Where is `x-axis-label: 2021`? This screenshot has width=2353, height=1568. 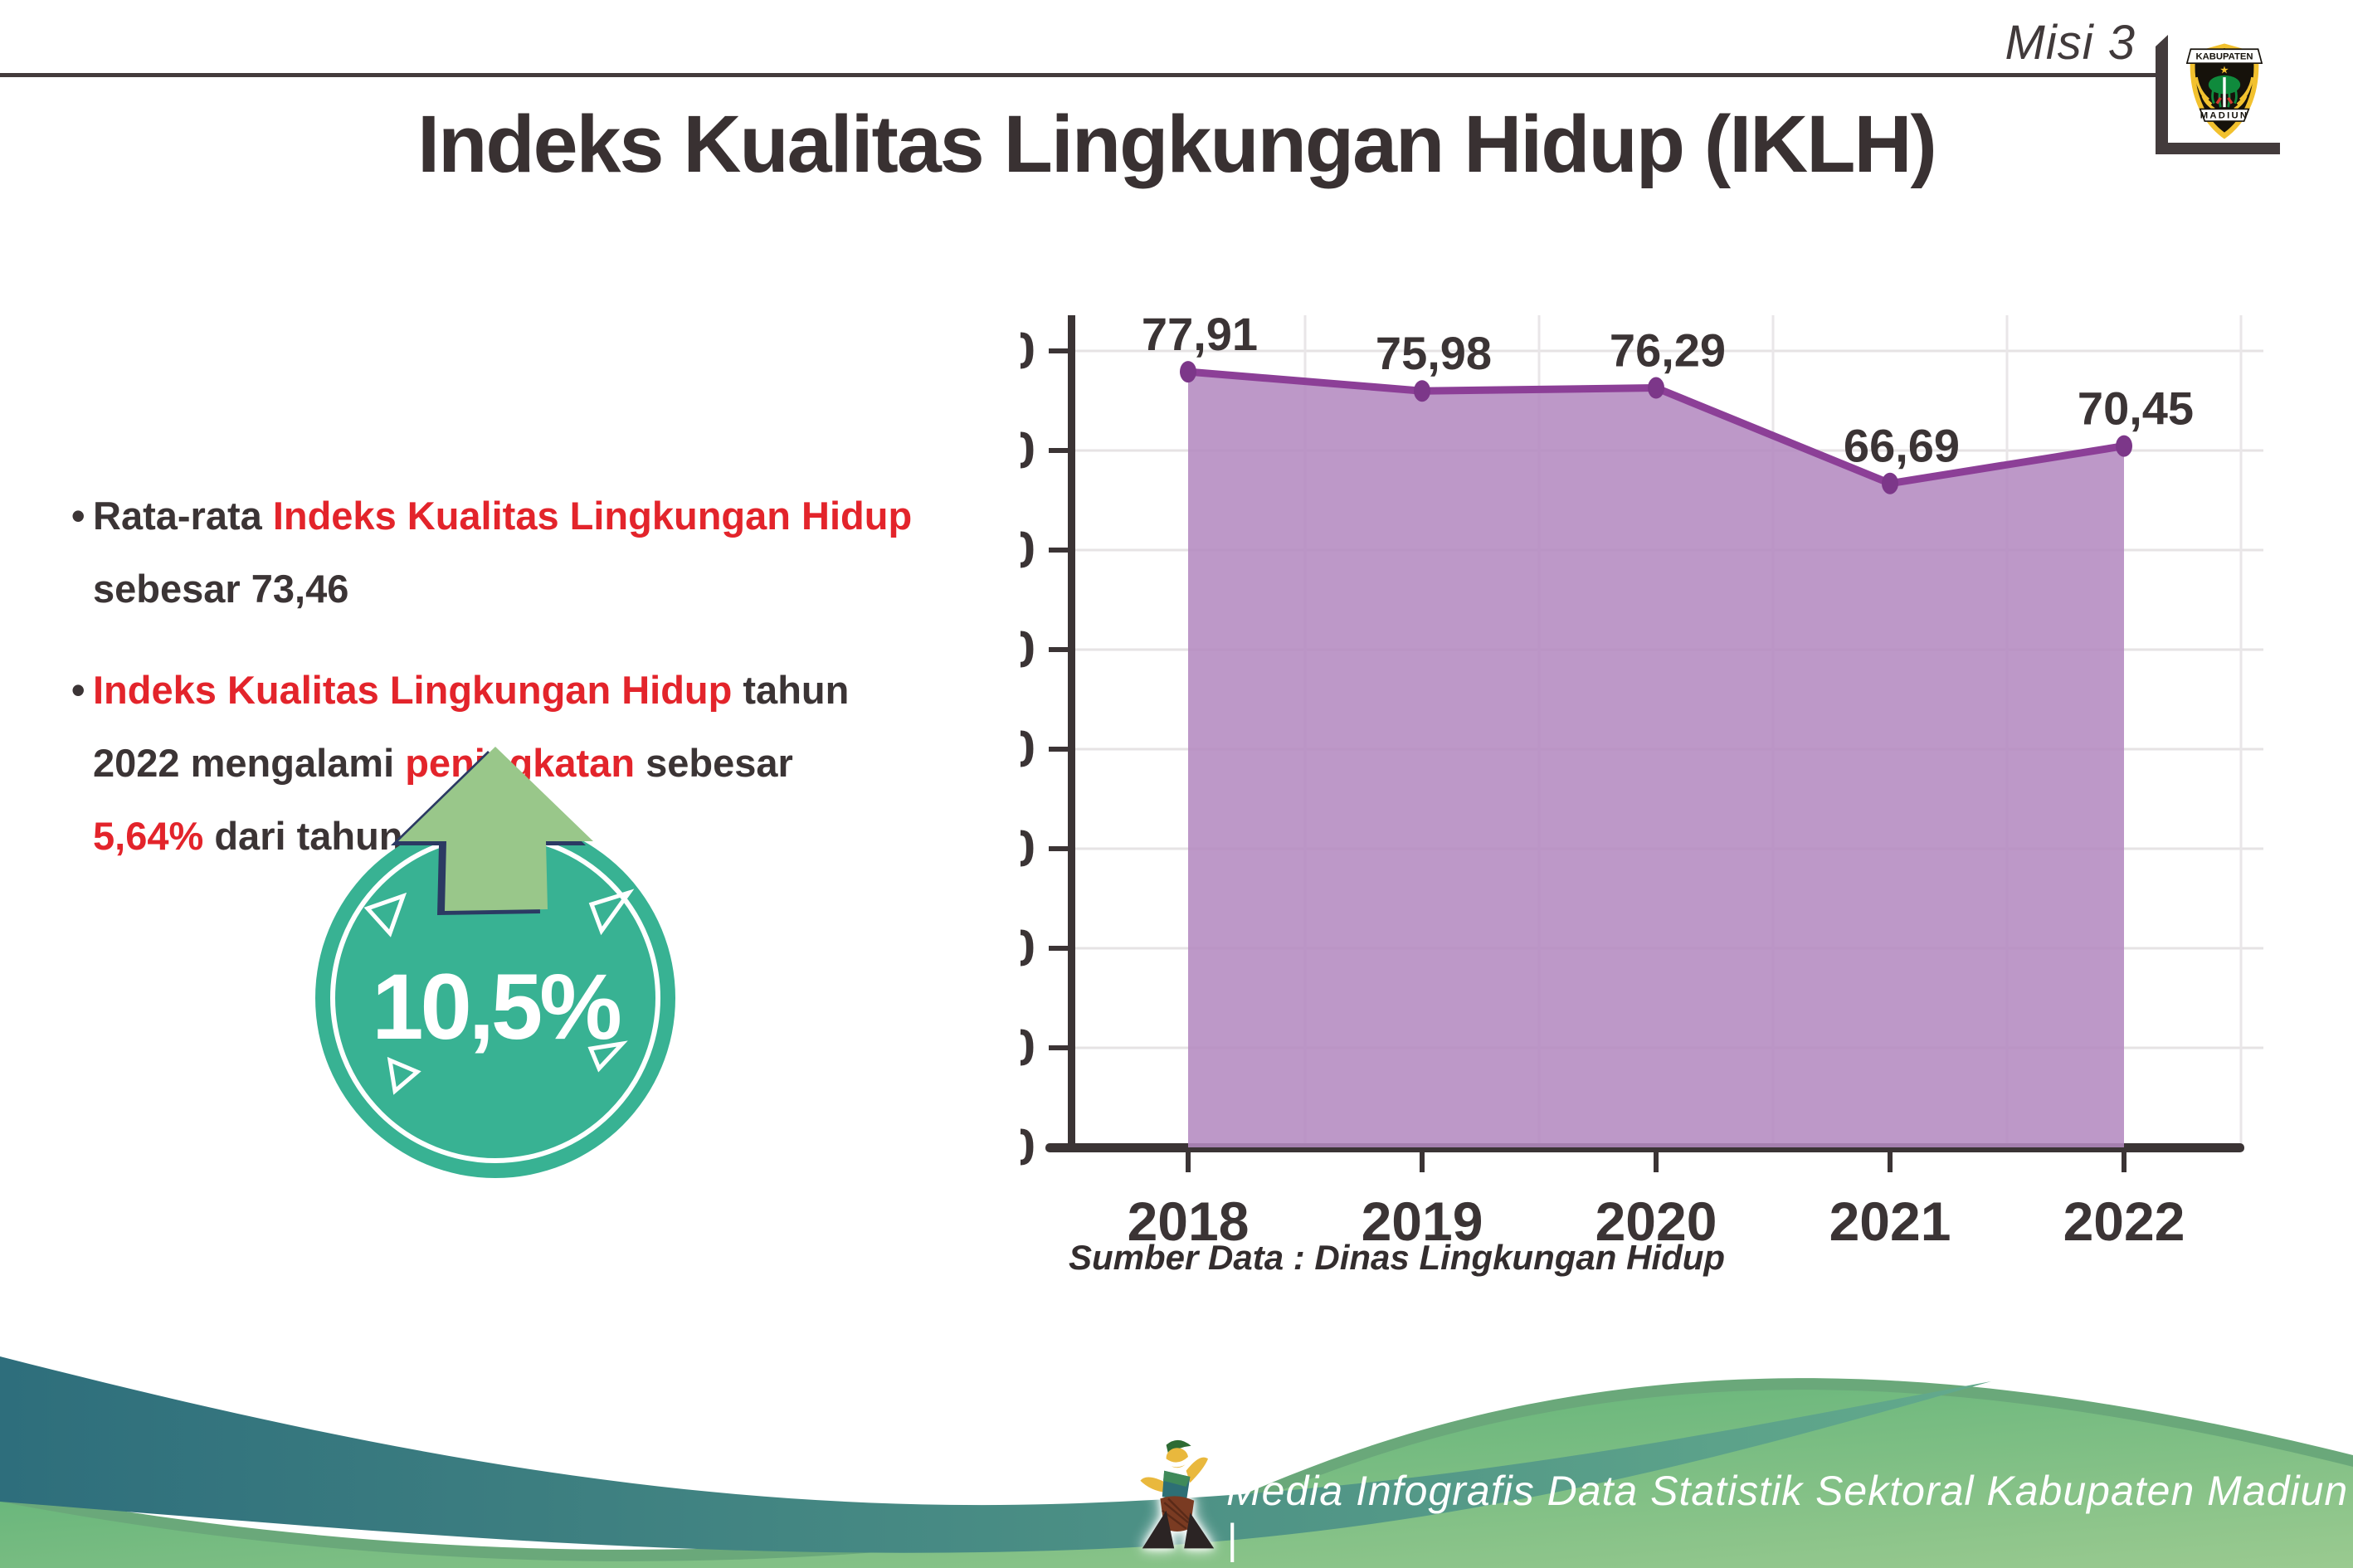
x-axis-label: 2021 is located at coordinates (1890, 1221).